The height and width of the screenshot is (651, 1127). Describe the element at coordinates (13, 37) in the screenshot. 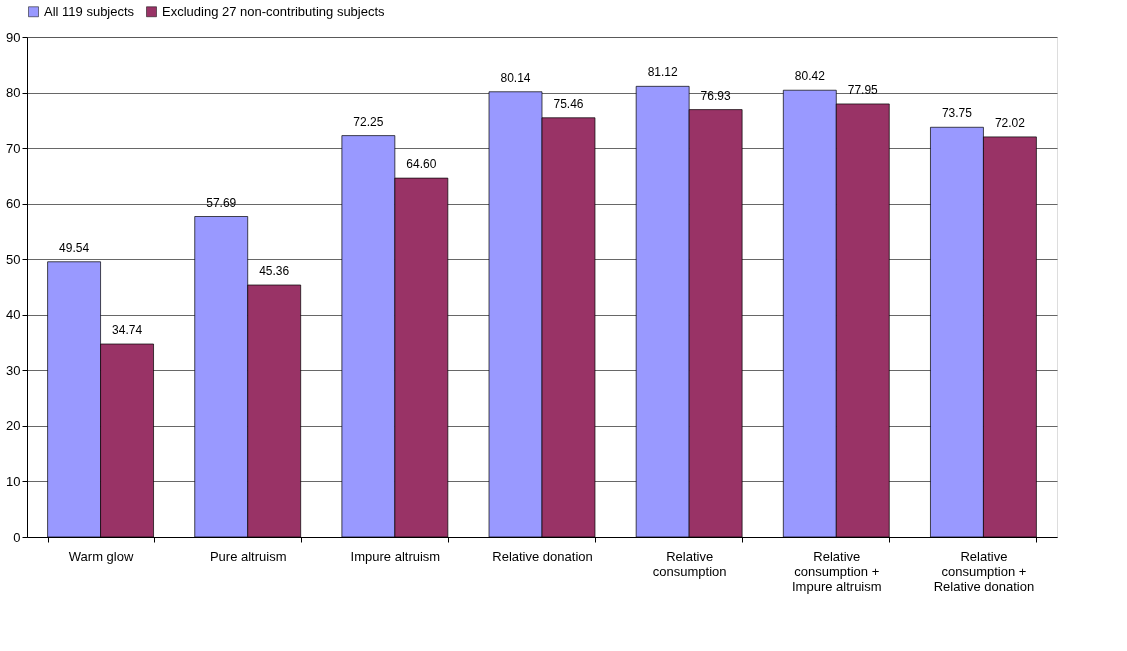

I see `y-tick-label: 90` at that location.